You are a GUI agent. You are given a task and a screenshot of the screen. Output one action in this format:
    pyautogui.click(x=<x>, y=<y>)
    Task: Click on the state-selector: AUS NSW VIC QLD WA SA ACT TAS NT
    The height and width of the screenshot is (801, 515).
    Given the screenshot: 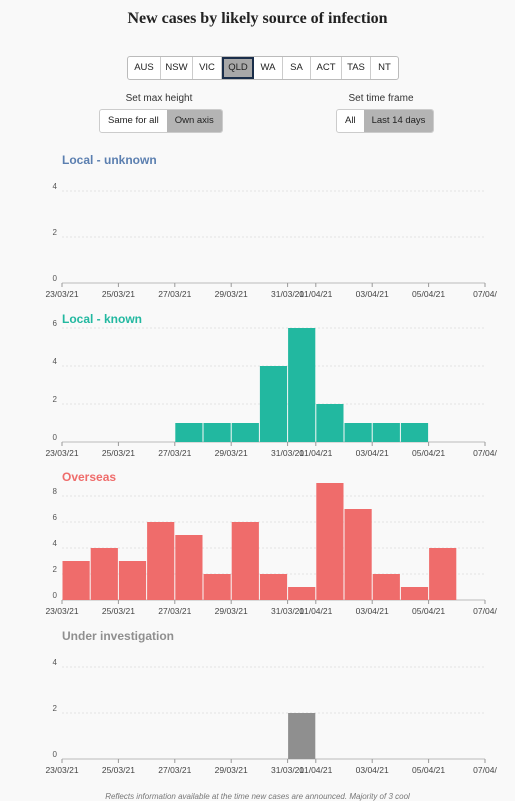 What is the action you would take?
    pyautogui.click(x=263, y=68)
    